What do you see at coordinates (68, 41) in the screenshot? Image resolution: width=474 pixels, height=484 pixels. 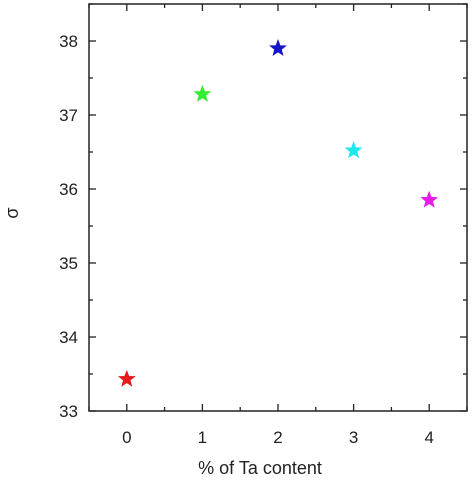 I see `y-tick-label: 38` at bounding box center [68, 41].